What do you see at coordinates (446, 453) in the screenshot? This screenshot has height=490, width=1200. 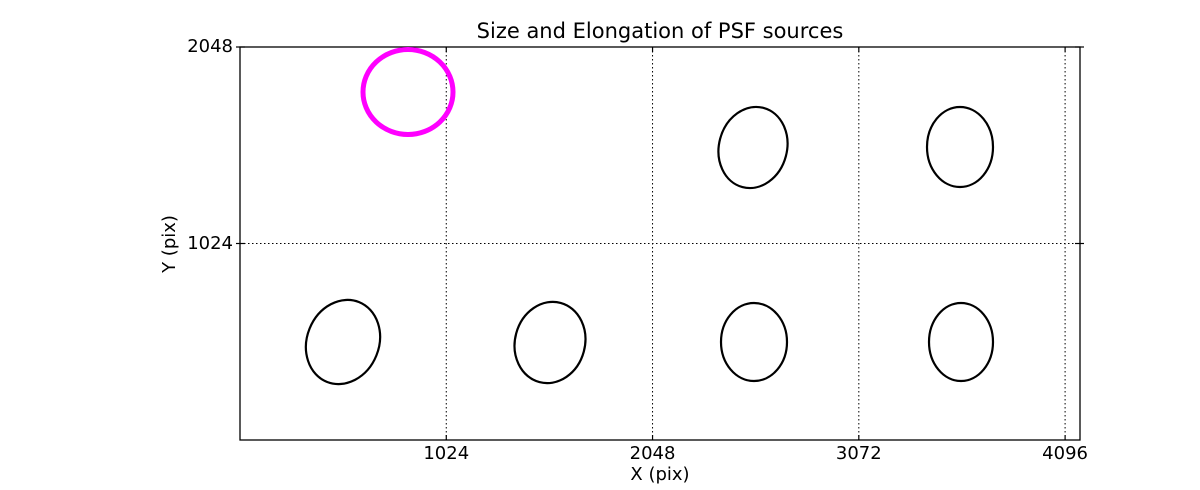 I see `x-tick-label-1024: 1024` at bounding box center [446, 453].